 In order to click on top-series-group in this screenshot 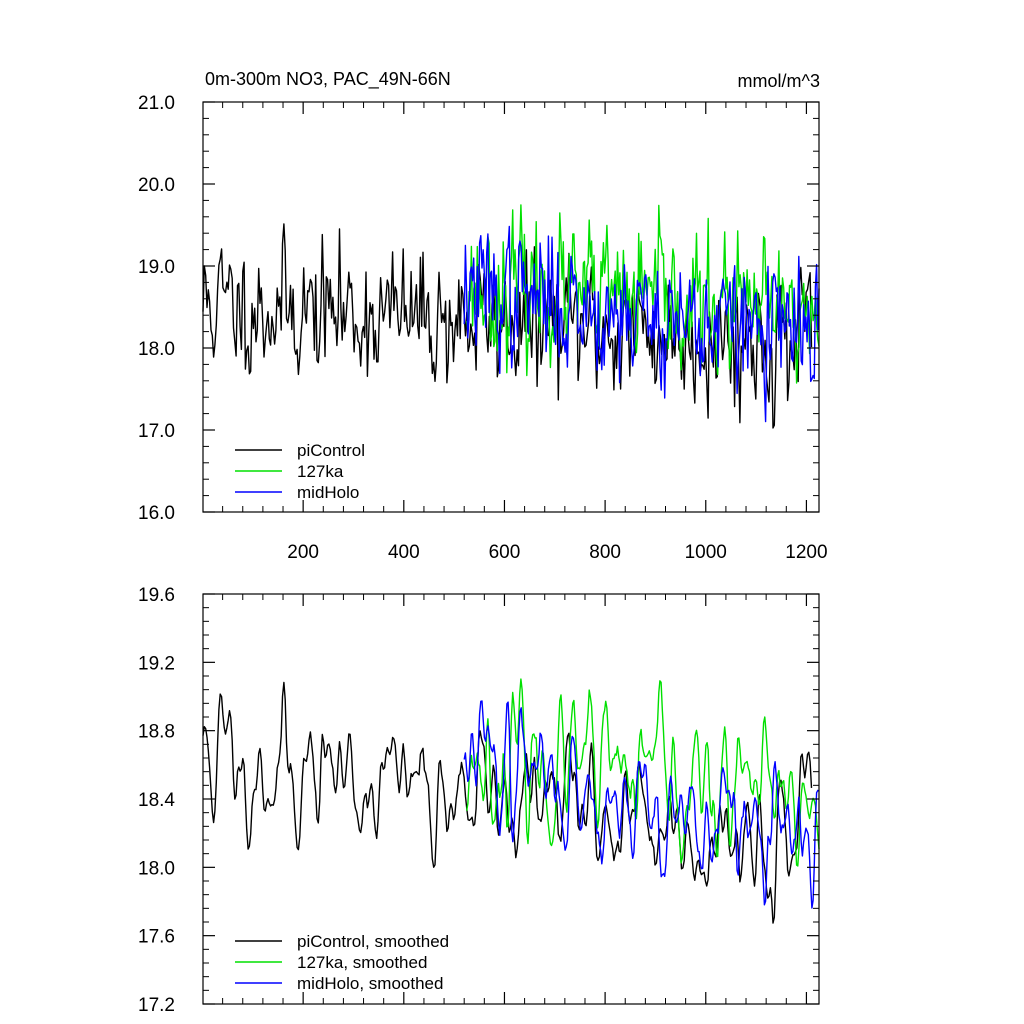, I will do `click(511, 316)`.